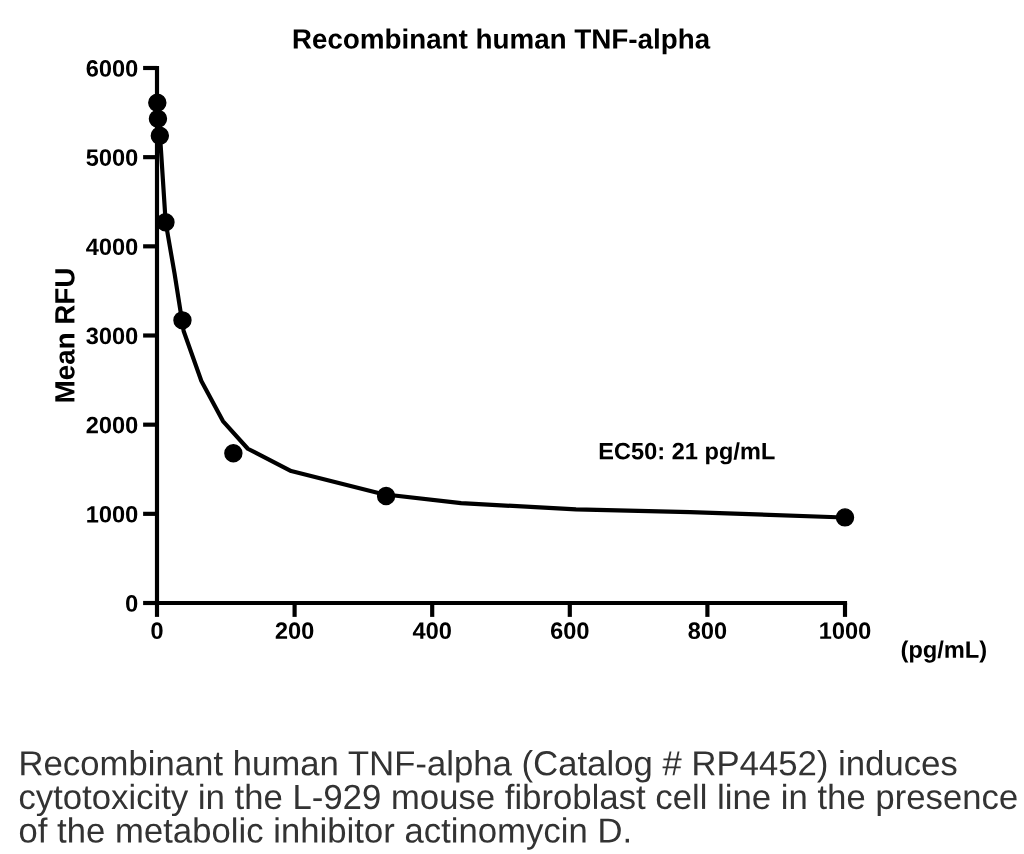  What do you see at coordinates (845, 631) in the screenshot?
I see `x-tick-label: 1000` at bounding box center [845, 631].